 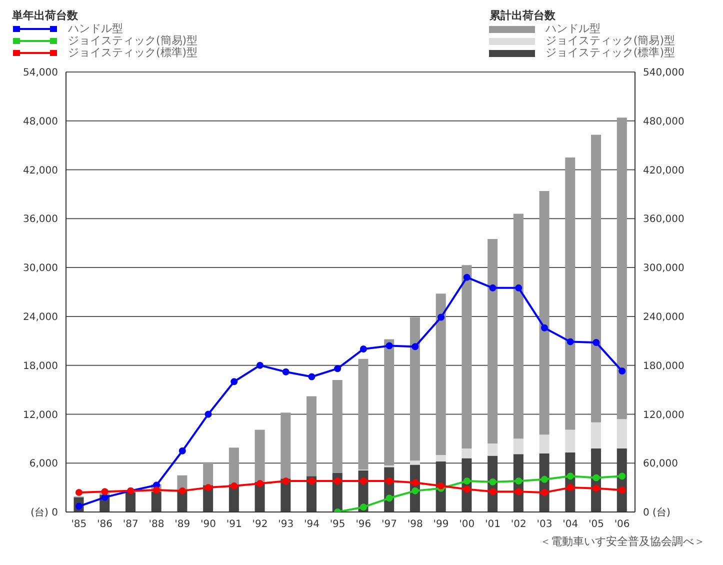 I want to click on x-tick-label: '03, so click(x=544, y=524).